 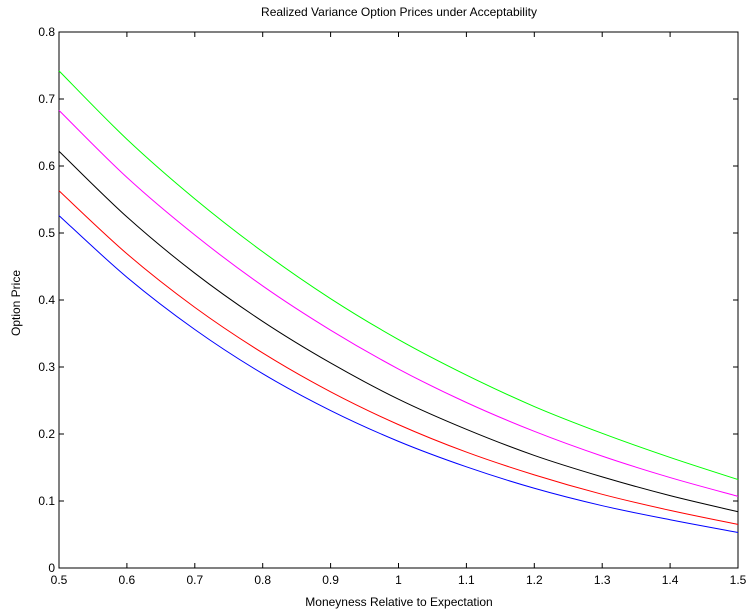 I want to click on x-tick-label: 1.5, so click(x=738, y=580).